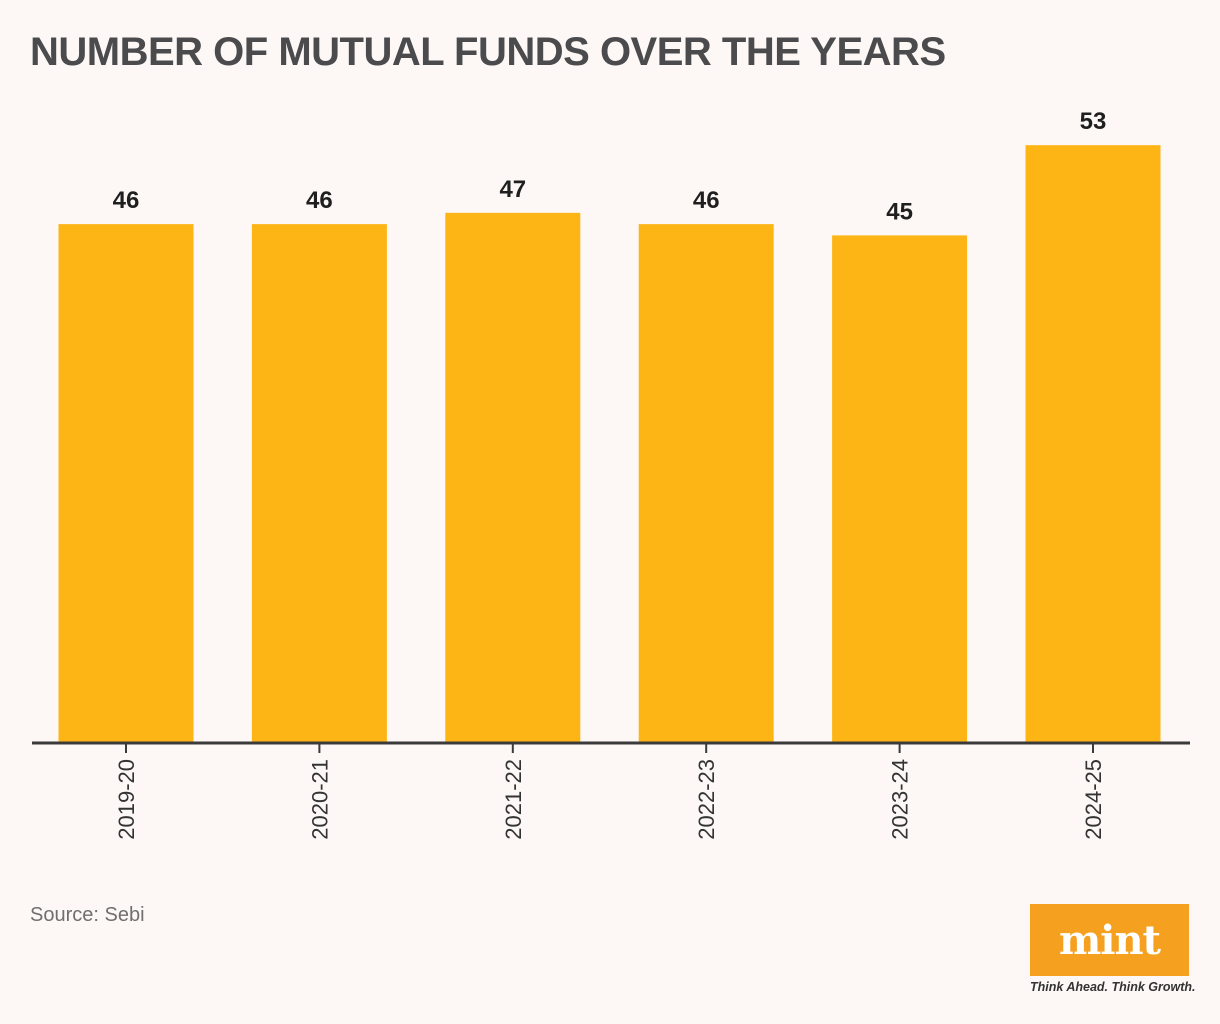 Image resolution: width=1220 pixels, height=1024 pixels. I want to click on data-label-2021-22: 47, so click(512, 189).